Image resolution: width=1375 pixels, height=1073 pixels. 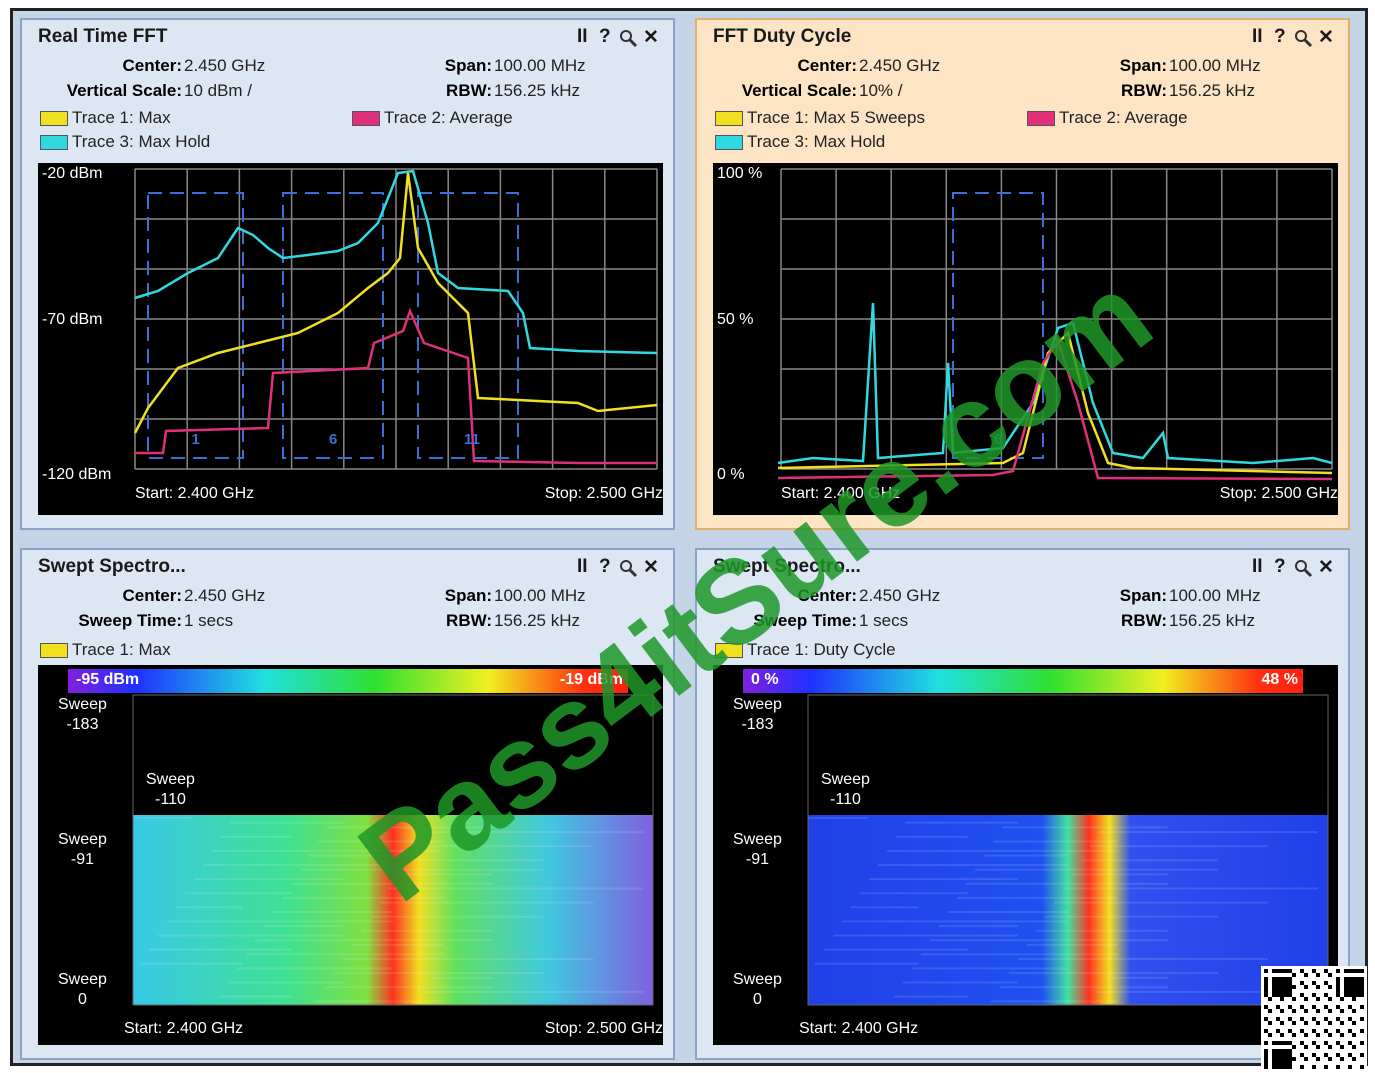 What do you see at coordinates (827, 595) in the screenshot?
I see `info-label: Center:` at bounding box center [827, 595].